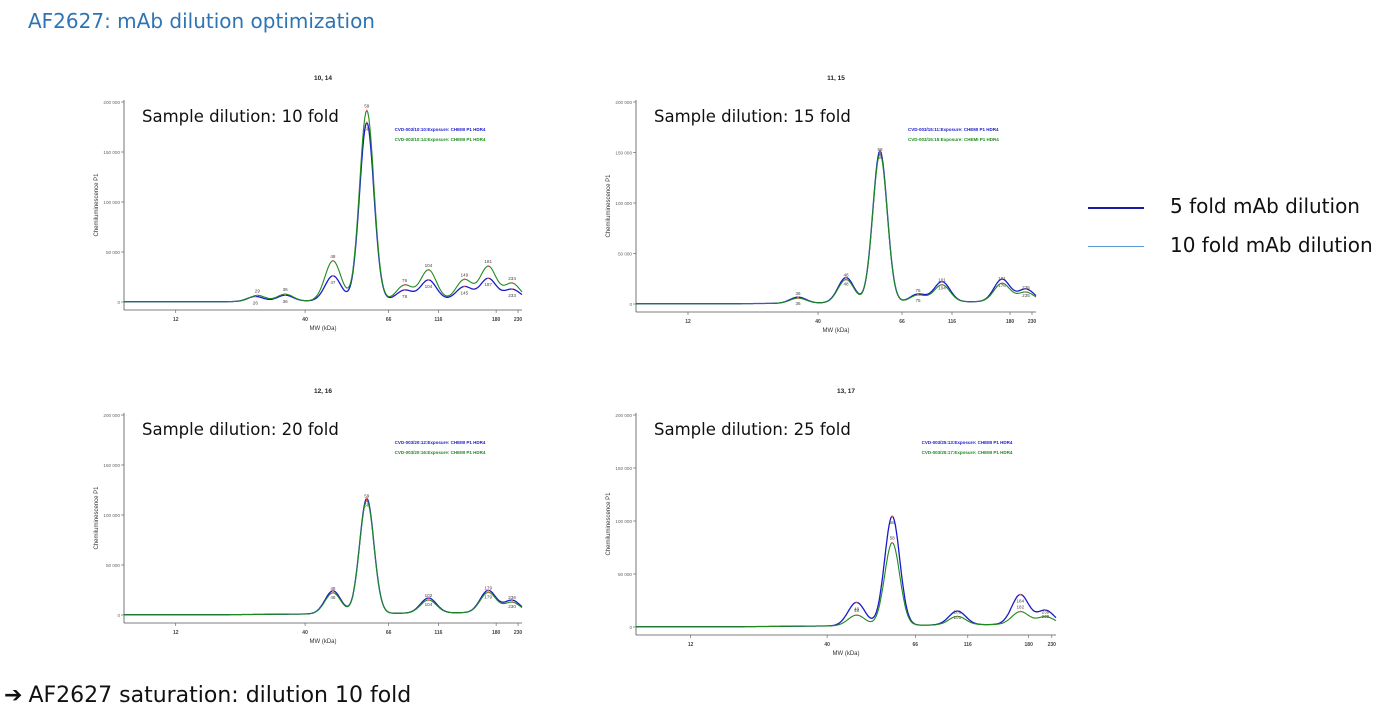 The image size is (1380, 716). I want to click on x-tick-label: 180, so click(1029, 645).